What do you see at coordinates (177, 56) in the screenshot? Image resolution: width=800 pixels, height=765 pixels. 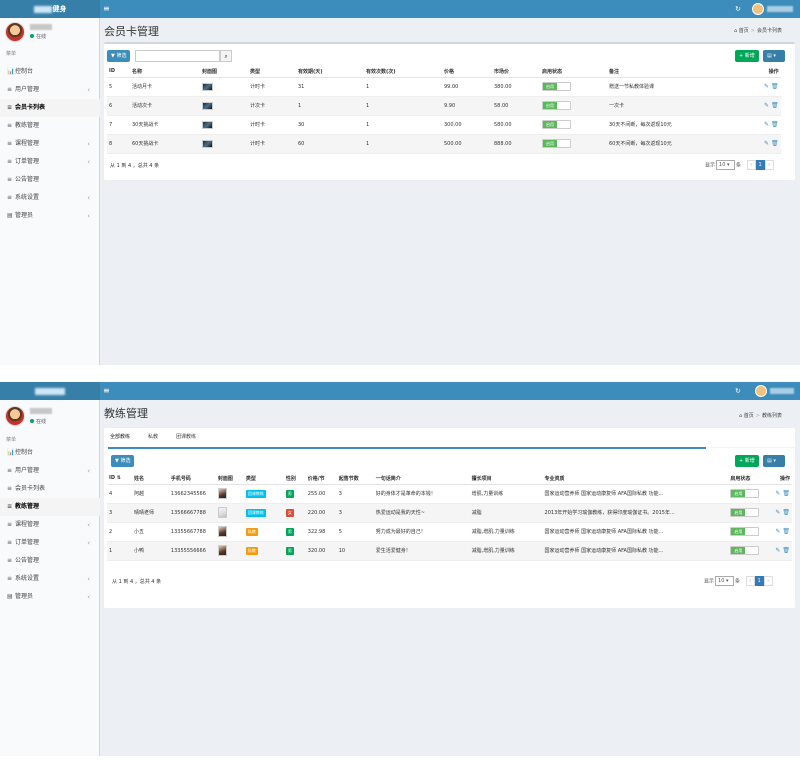 I see `search-input` at bounding box center [177, 56].